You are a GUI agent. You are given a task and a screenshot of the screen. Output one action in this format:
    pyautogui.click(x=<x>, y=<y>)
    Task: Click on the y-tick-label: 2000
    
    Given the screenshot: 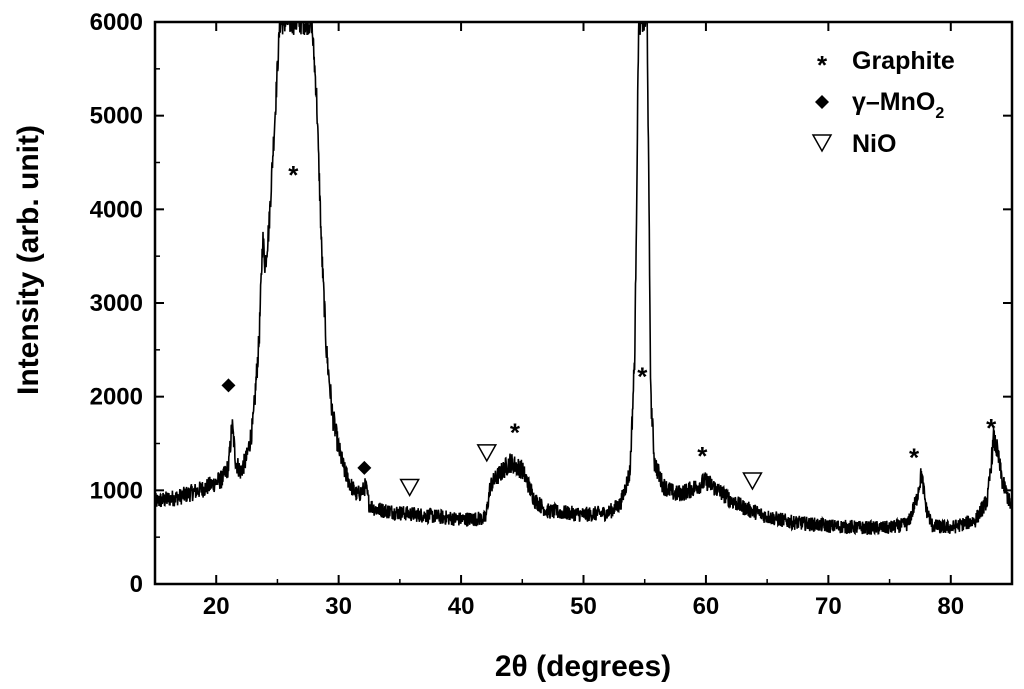 What is the action you would take?
    pyautogui.click(x=116, y=397)
    